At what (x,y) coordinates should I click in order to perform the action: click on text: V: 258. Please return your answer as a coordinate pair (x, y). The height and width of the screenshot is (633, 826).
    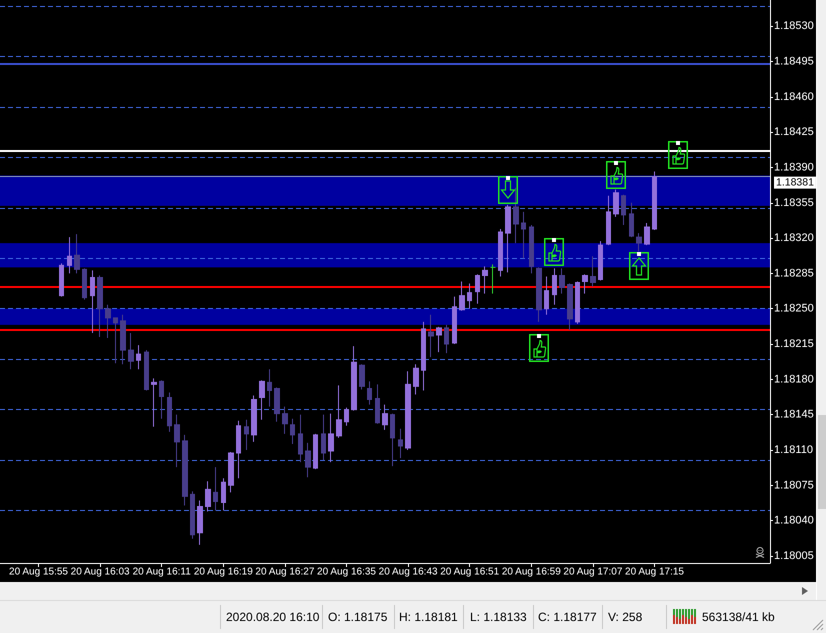
    Looking at the image, I should click on (625, 617).